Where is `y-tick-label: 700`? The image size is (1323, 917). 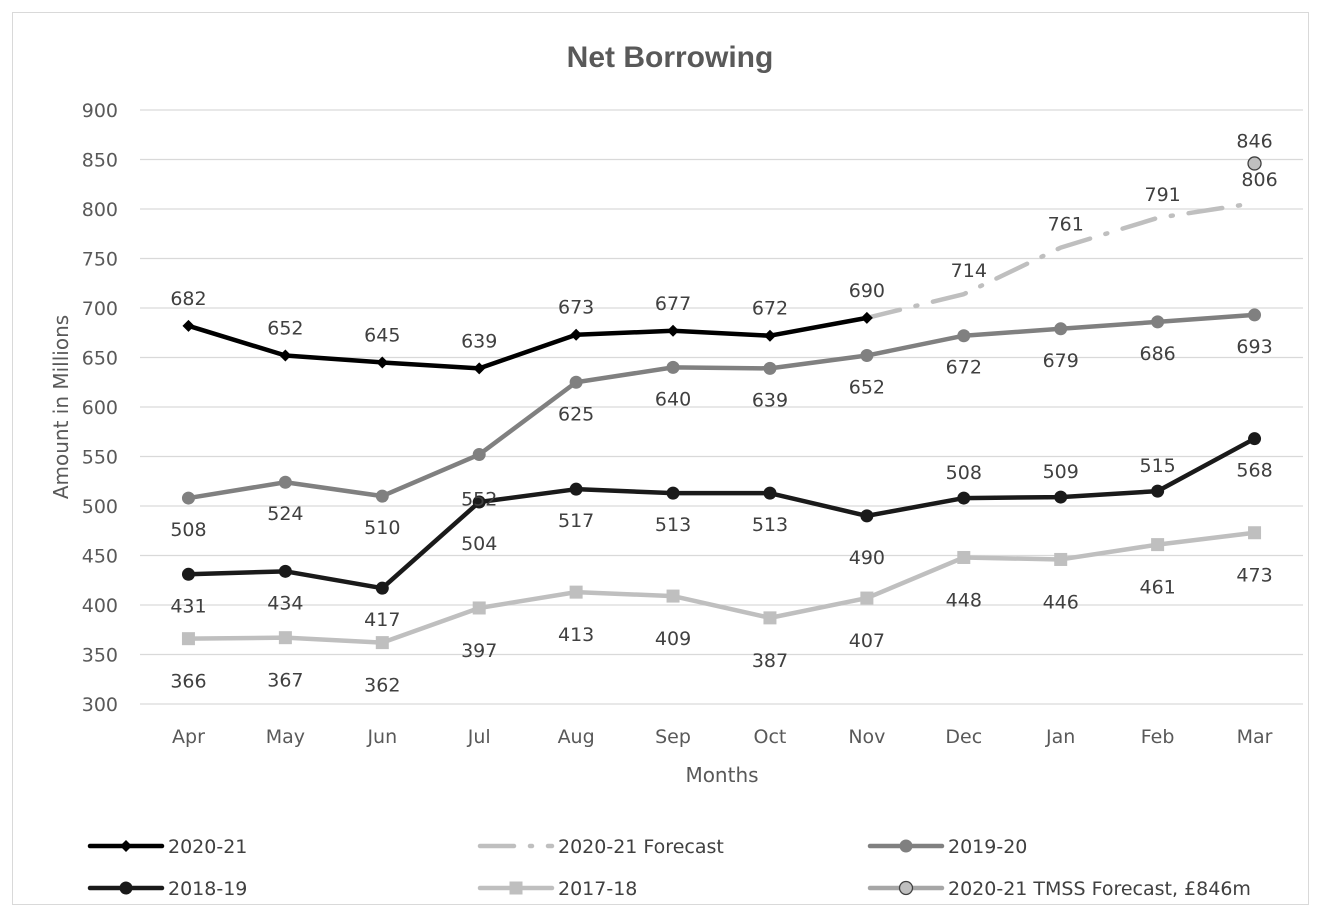
y-tick-label: 700 is located at coordinates (100, 309).